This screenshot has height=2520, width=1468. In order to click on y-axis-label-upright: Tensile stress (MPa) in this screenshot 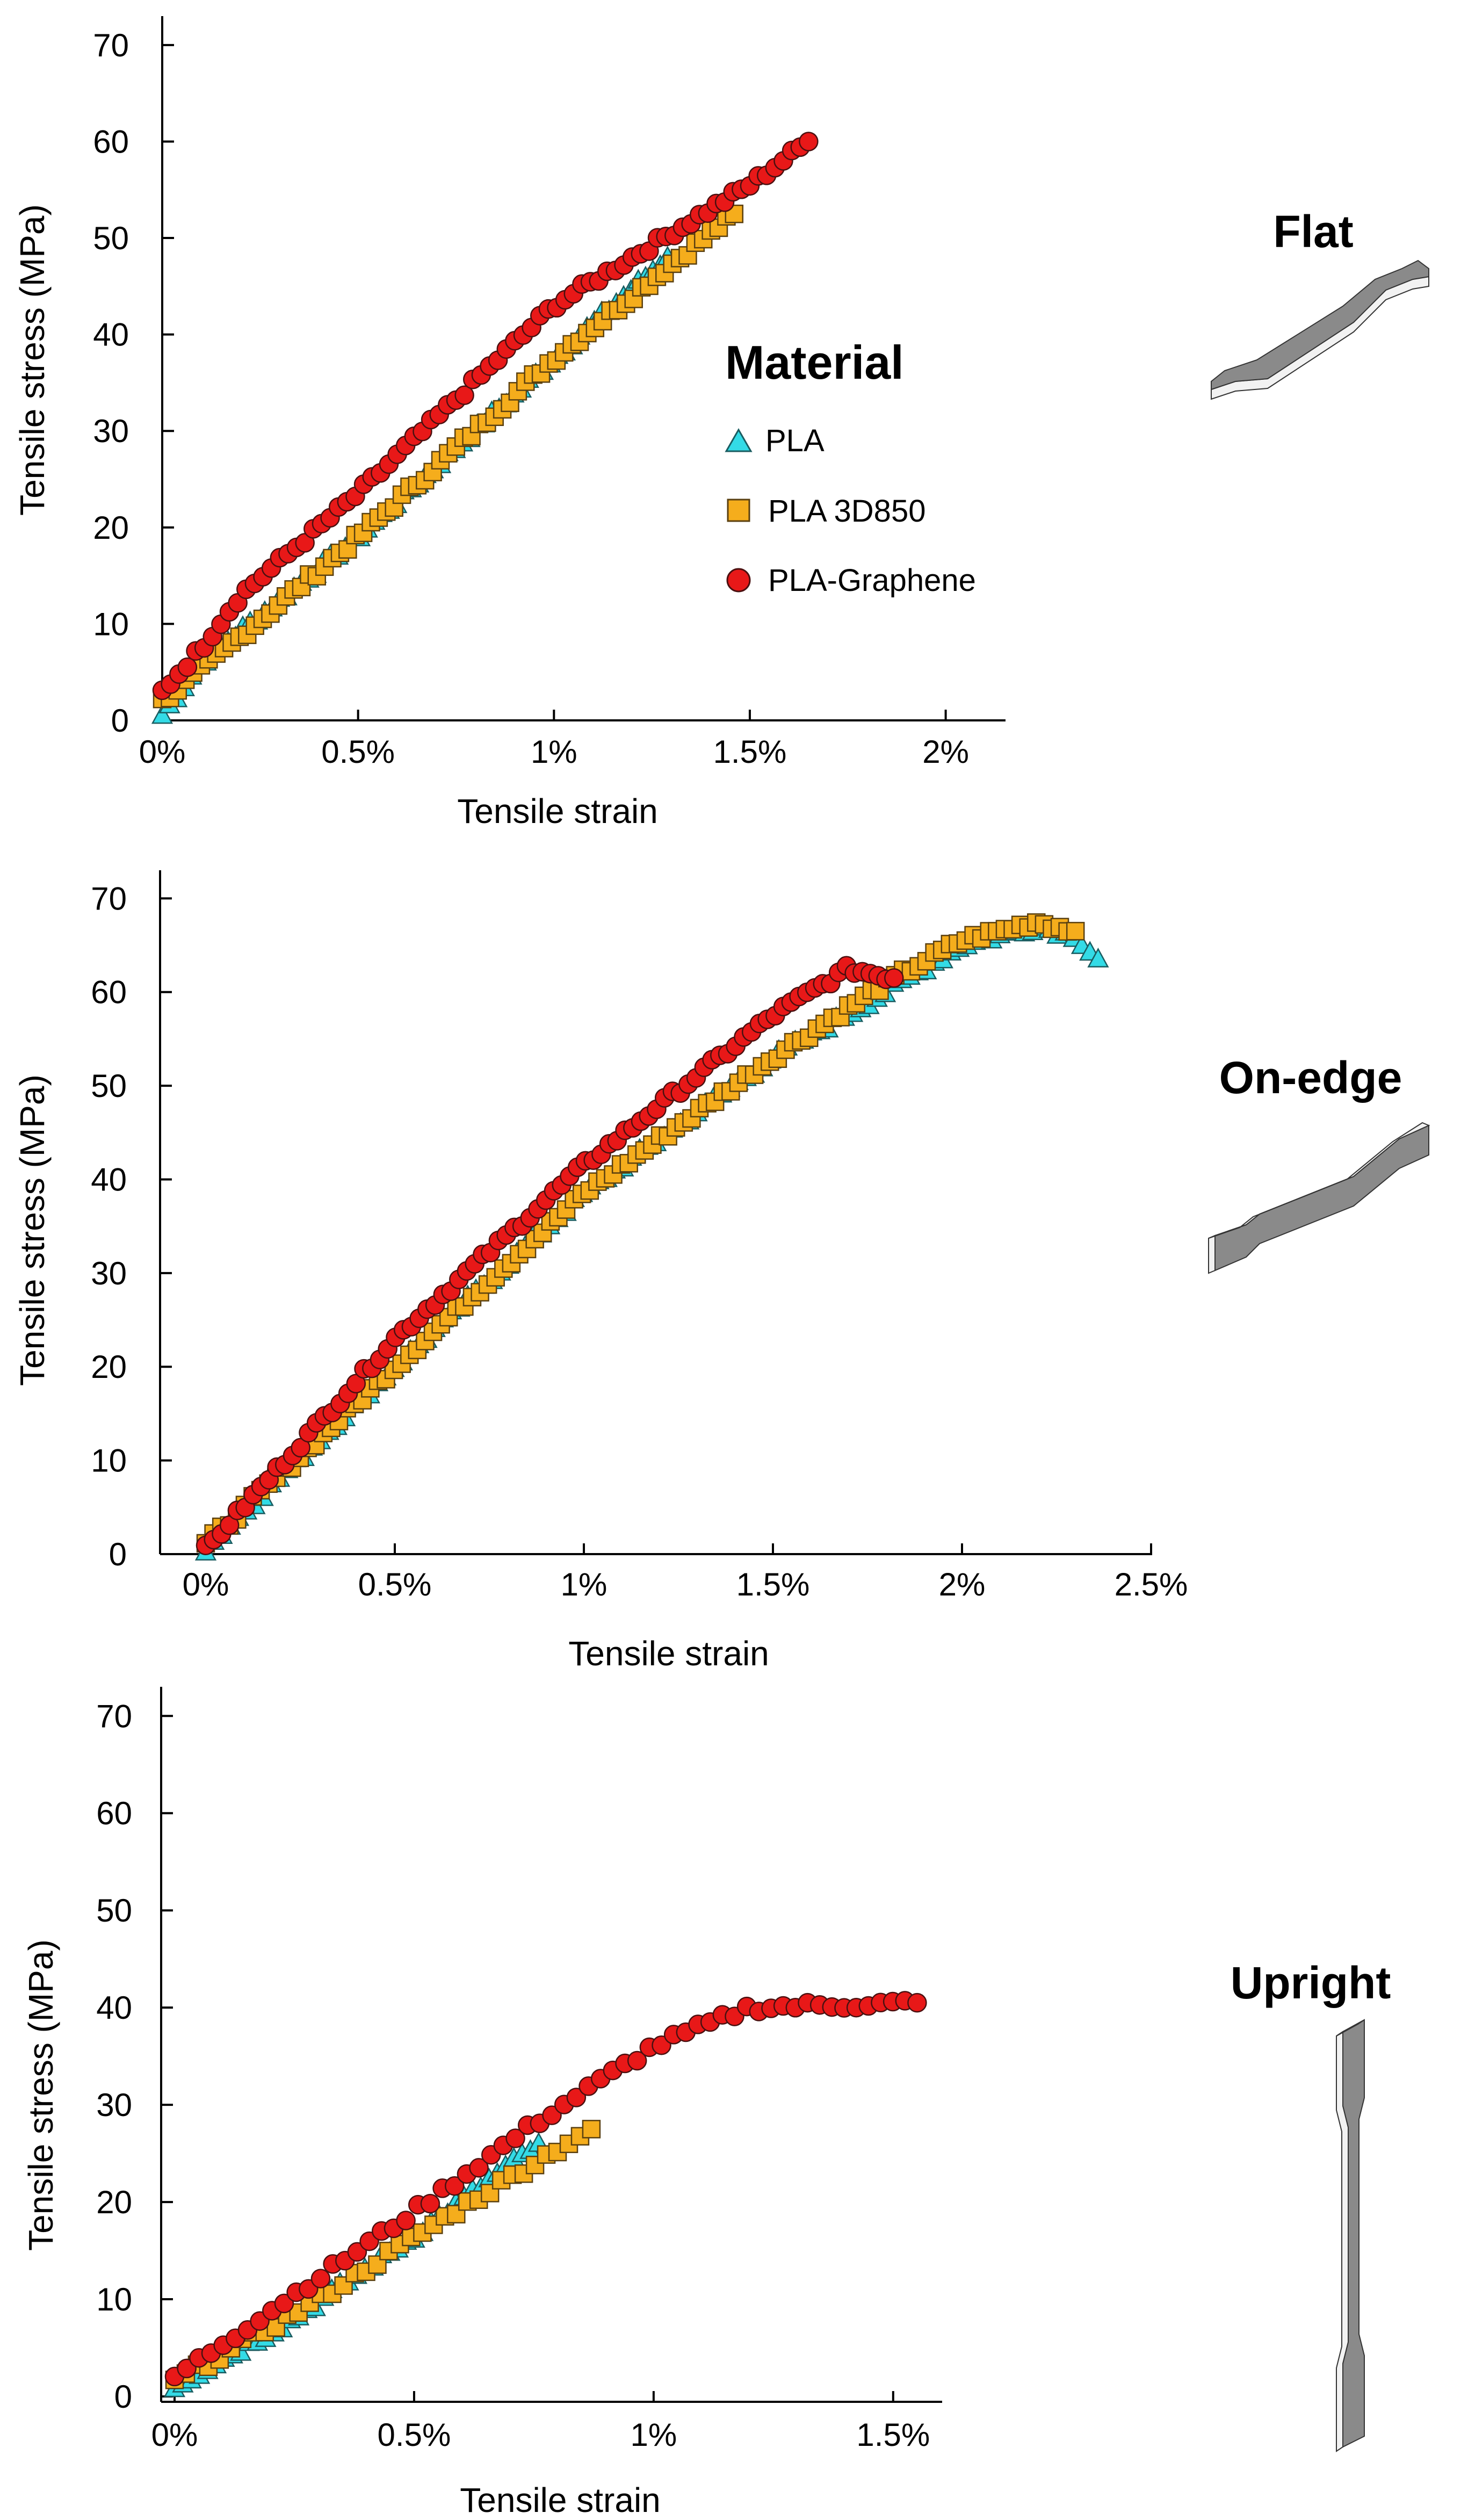, I will do `click(40, 2095)`.